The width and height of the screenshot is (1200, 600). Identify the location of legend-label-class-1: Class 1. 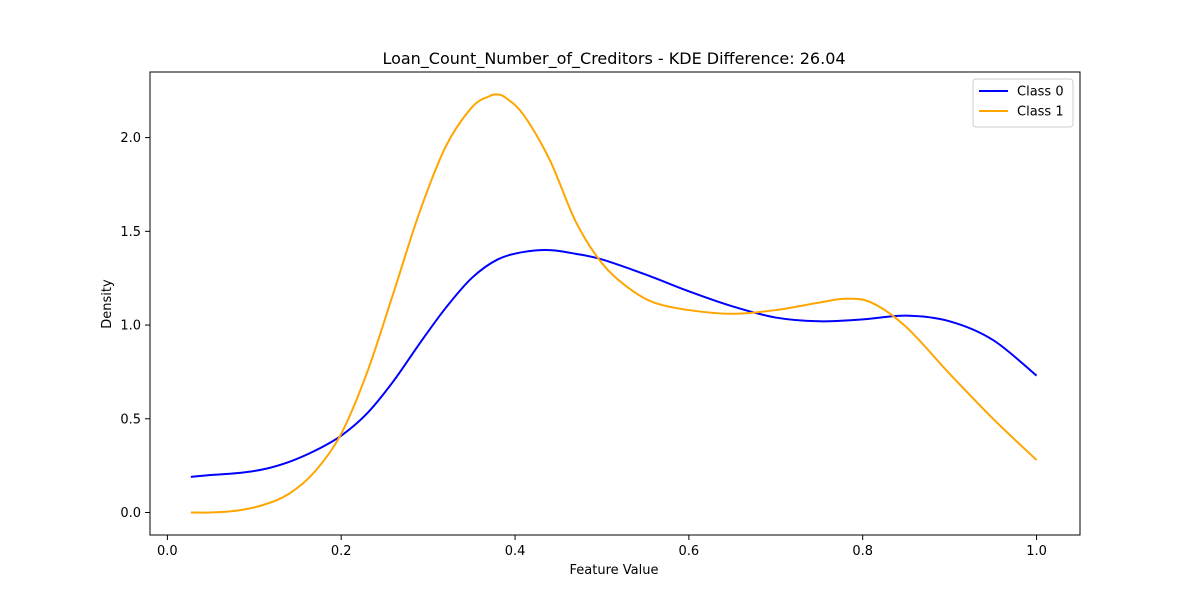
(1040, 112).